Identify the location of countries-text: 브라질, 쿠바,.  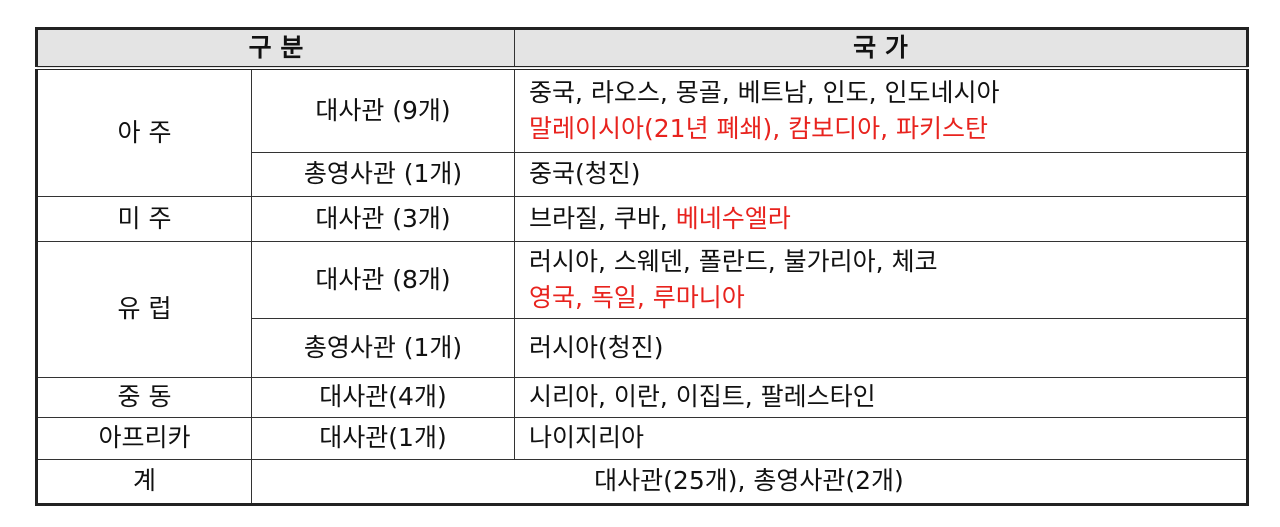
(602, 218).